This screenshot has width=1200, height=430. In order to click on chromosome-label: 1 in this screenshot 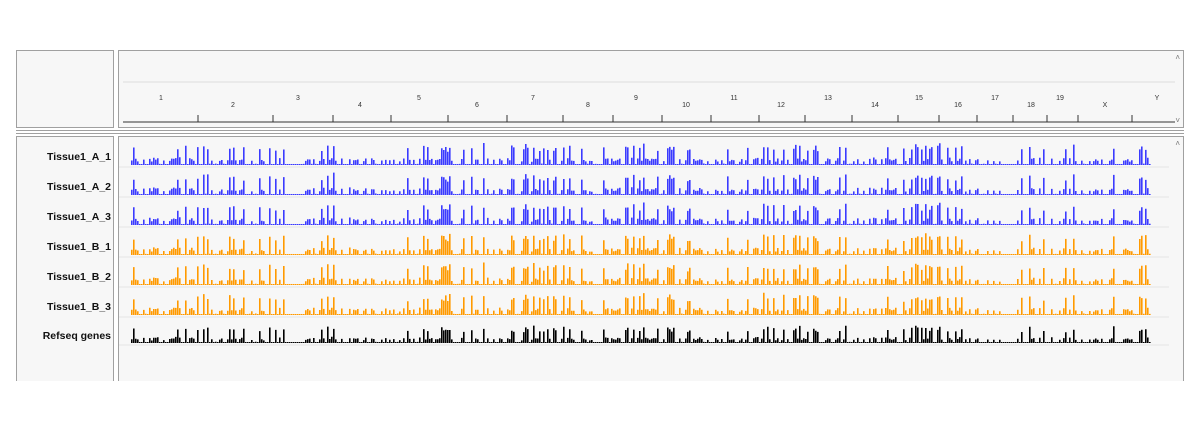, I will do `click(161, 98)`.